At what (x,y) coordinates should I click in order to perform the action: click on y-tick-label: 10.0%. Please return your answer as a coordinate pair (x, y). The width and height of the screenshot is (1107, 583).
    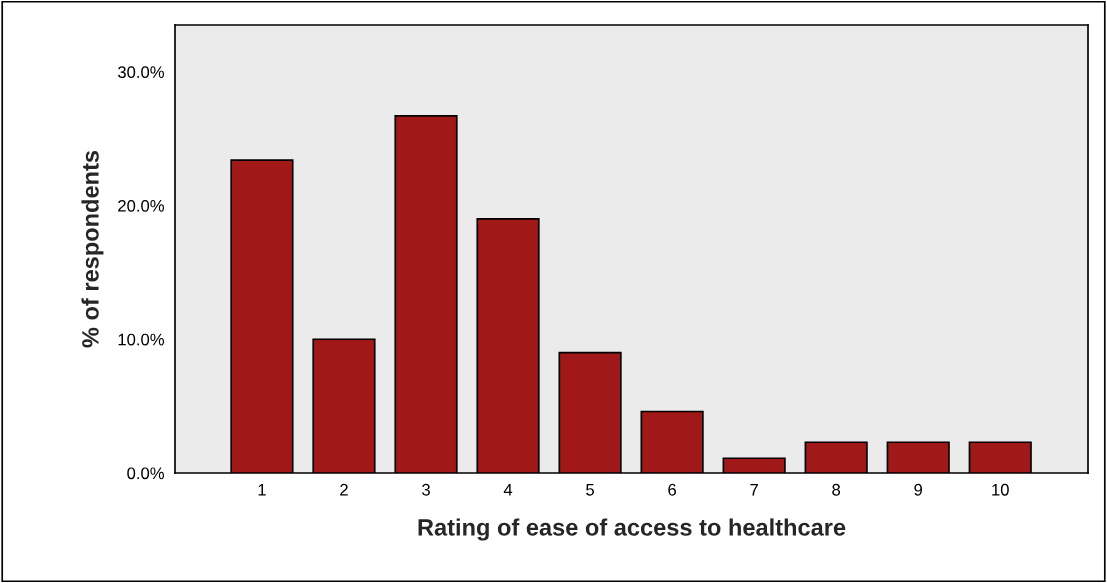
    Looking at the image, I should click on (141, 339).